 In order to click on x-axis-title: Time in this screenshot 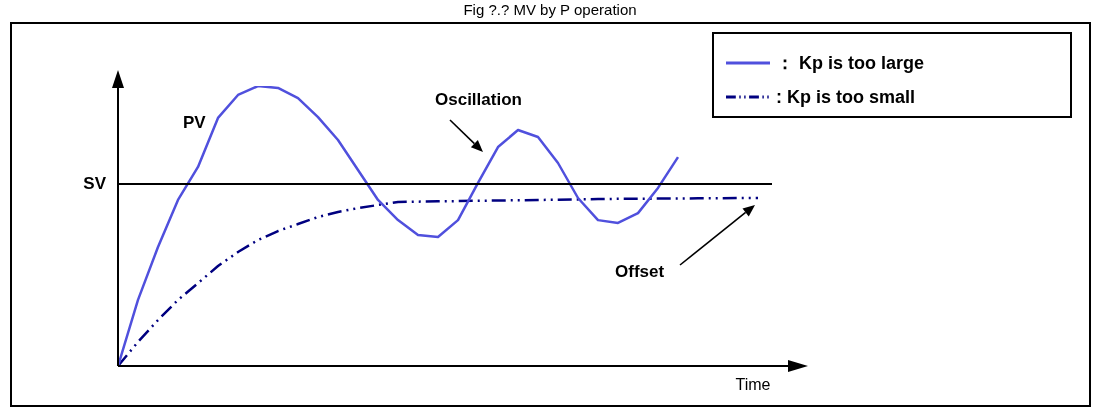, I will do `click(753, 385)`.